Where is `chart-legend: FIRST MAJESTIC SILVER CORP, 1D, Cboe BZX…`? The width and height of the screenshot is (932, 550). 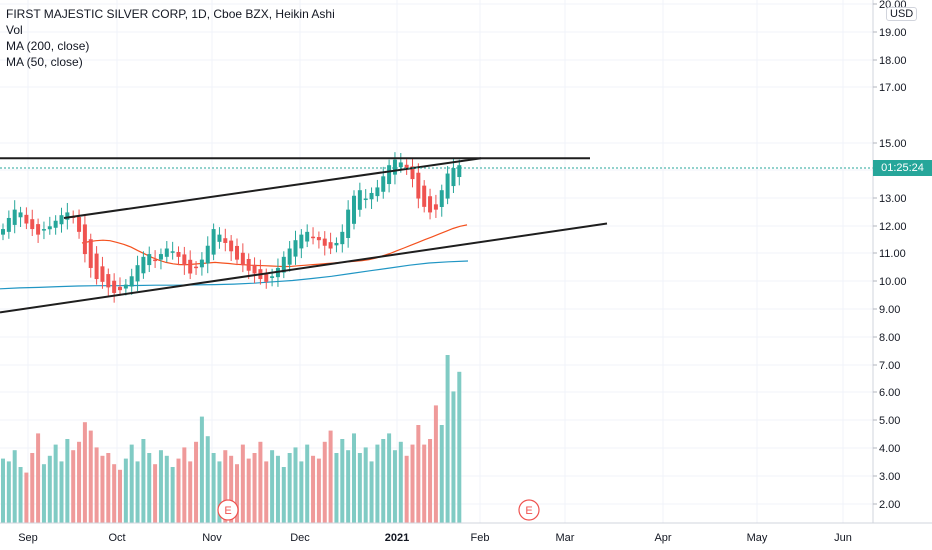 chart-legend: FIRST MAJESTIC SILVER CORP, 1D, Cboe BZX… is located at coordinates (170, 38).